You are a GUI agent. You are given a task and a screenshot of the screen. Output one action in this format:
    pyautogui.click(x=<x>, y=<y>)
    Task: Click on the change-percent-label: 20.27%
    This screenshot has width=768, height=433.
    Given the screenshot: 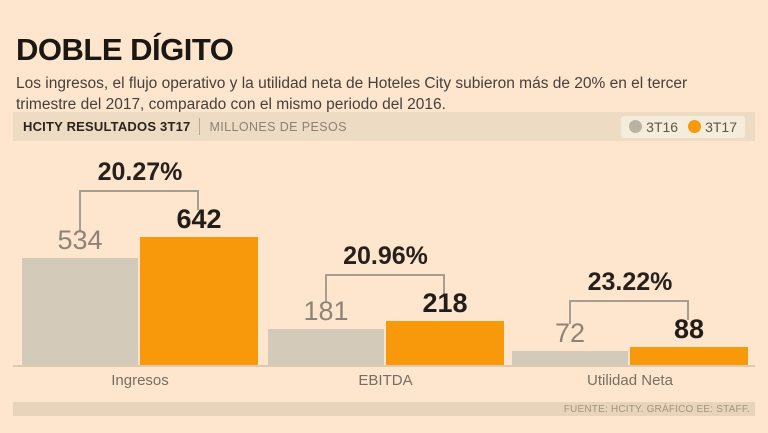 What is the action you would take?
    pyautogui.click(x=140, y=171)
    